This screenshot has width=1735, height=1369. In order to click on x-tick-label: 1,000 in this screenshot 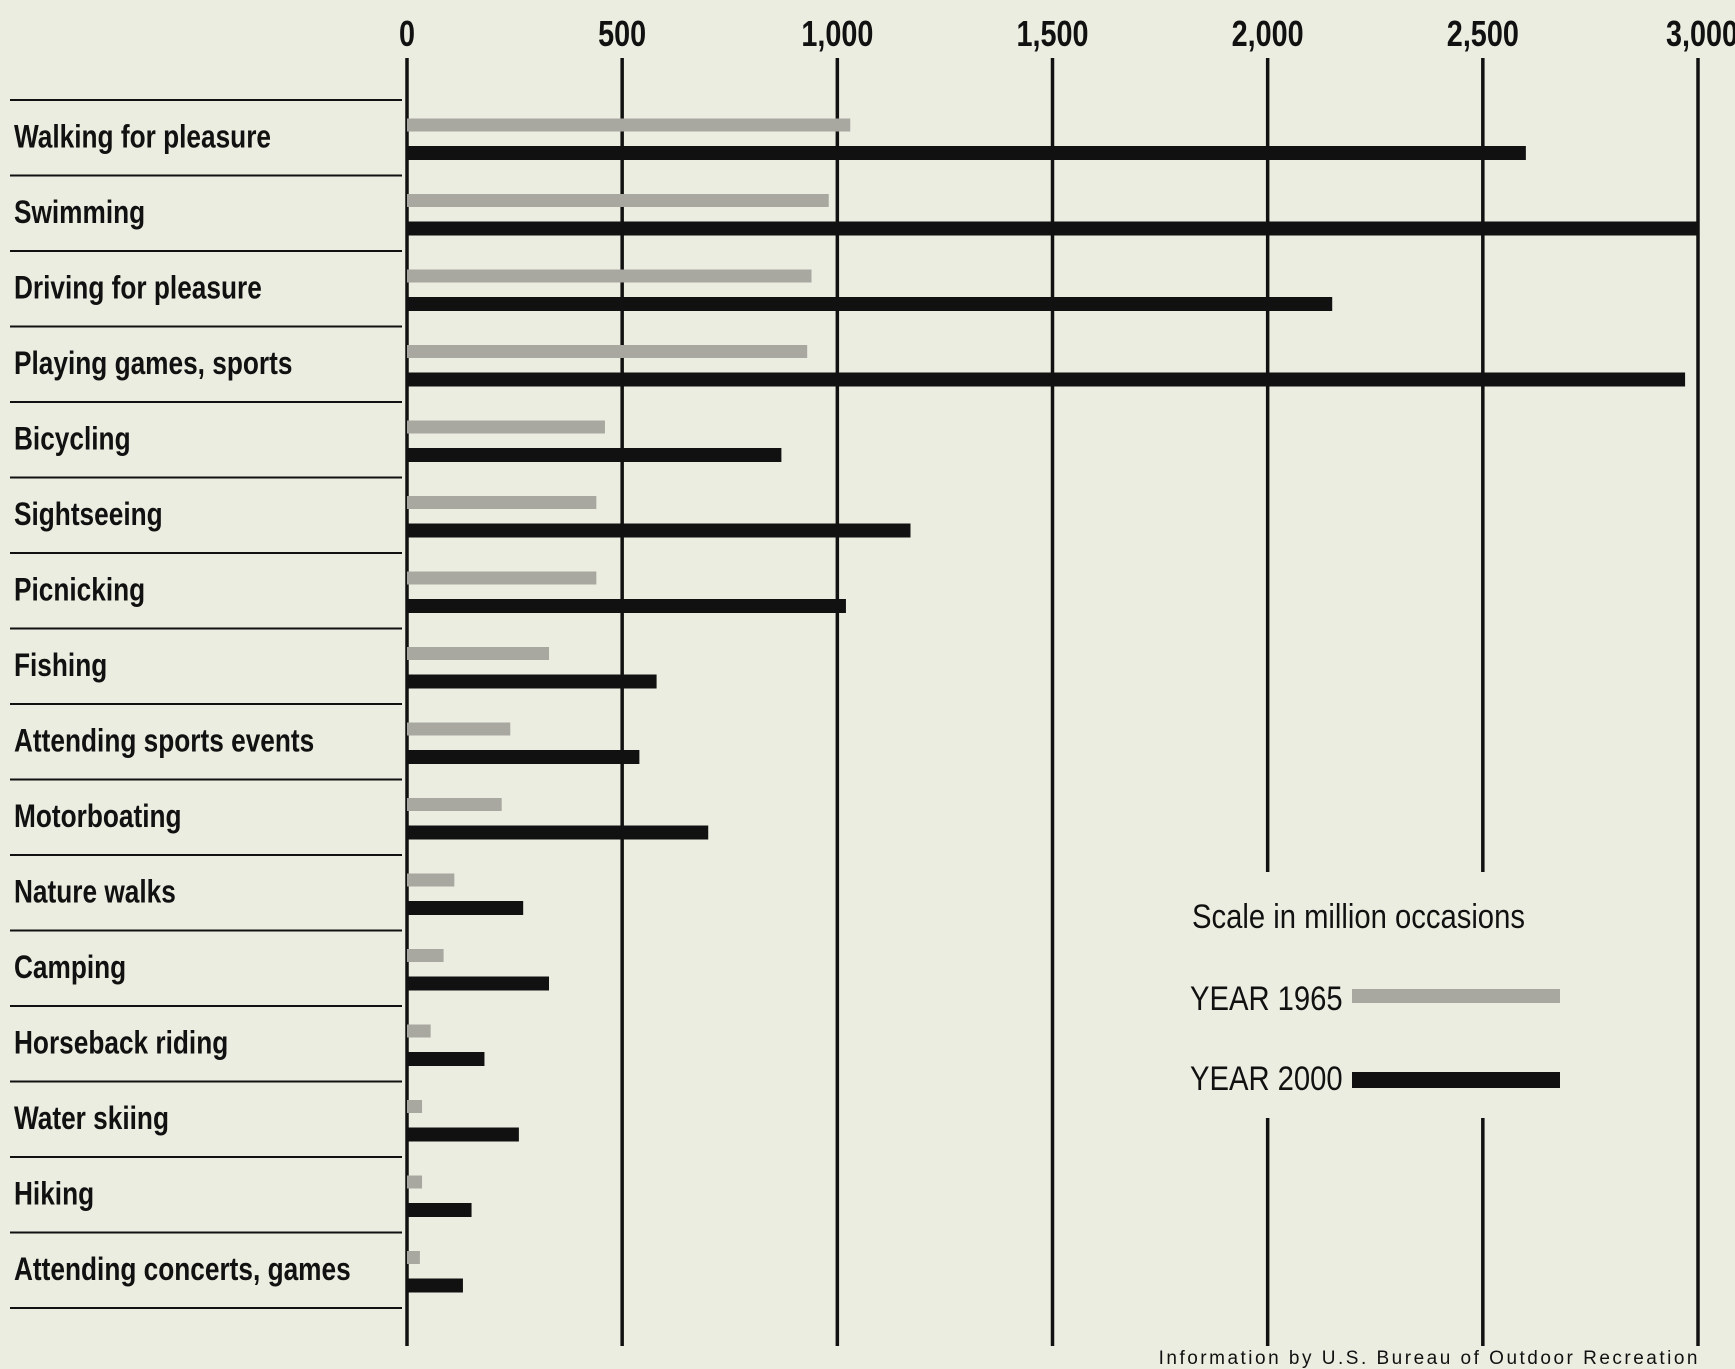, I will do `click(837, 33)`.